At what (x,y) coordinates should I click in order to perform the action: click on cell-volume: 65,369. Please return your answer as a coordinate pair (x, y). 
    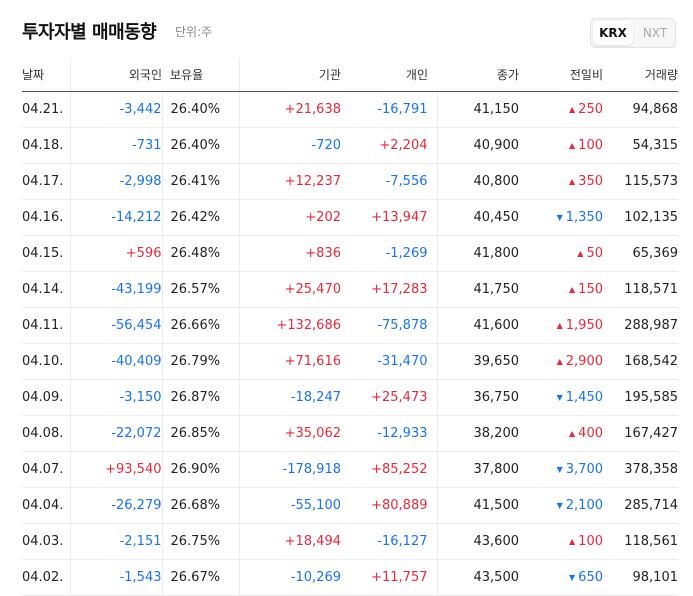
    Looking at the image, I should click on (640, 253).